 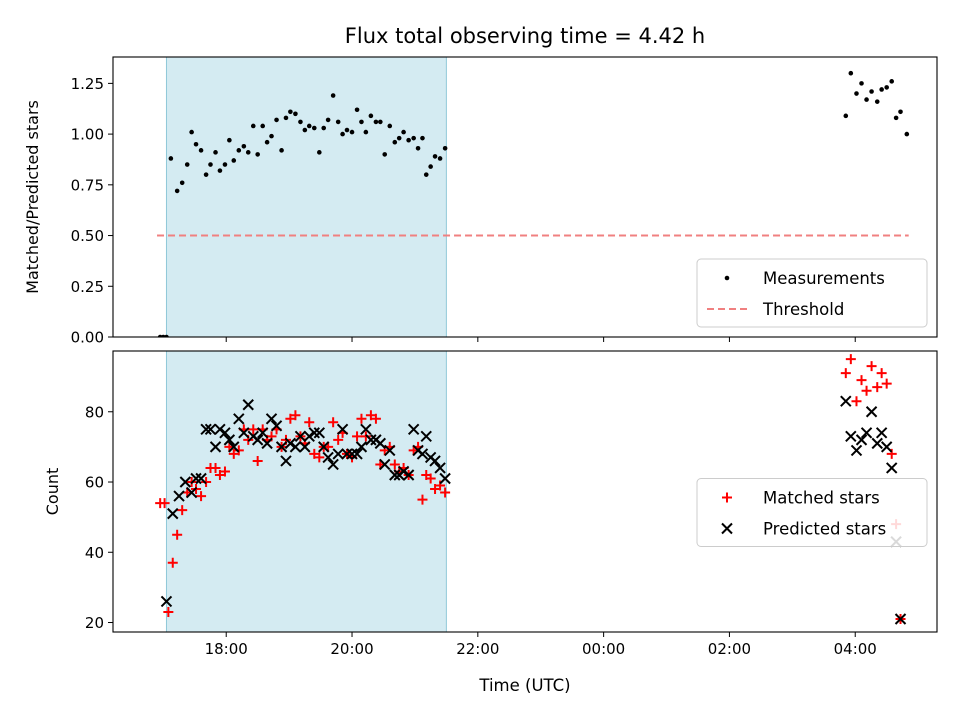 What do you see at coordinates (524, 685) in the screenshot?
I see `x-axis-label: Time (UTC)` at bounding box center [524, 685].